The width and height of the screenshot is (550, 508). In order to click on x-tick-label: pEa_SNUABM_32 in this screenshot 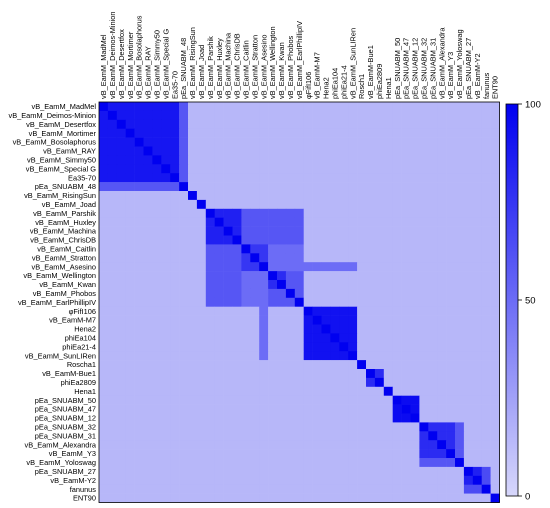, I will do `click(423, 68)`.